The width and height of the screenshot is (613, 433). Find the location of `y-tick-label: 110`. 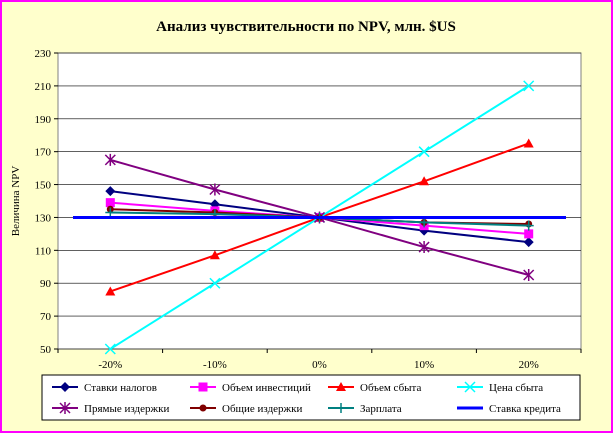

y-tick-label: 110 is located at coordinates (43, 251).